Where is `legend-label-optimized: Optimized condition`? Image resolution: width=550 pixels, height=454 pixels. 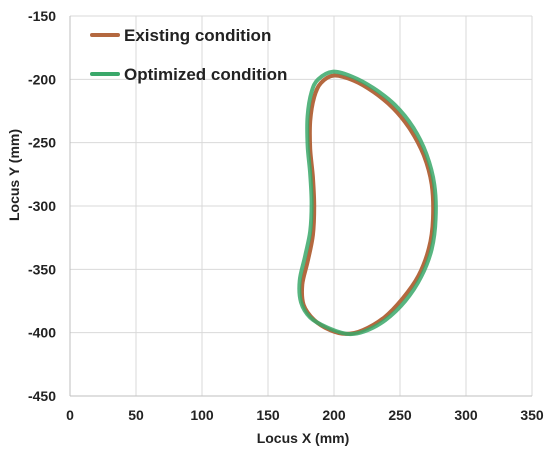 legend-label-optimized: Optimized condition is located at coordinates (205, 74).